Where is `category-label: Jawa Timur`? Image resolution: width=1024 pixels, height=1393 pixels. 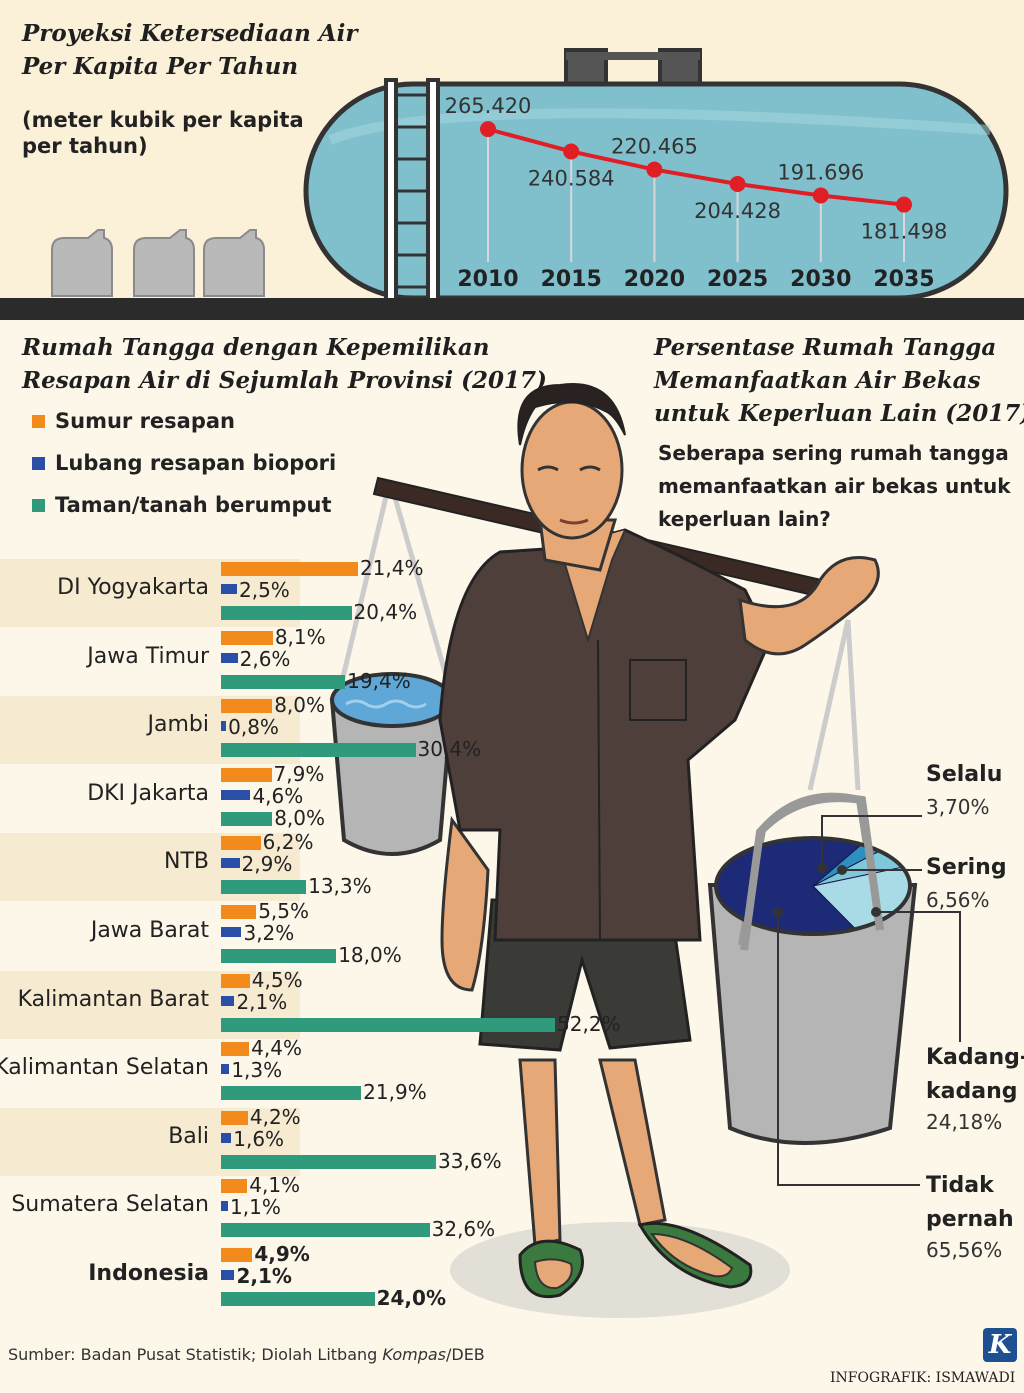 category-label: Jawa Timur is located at coordinates (148, 656).